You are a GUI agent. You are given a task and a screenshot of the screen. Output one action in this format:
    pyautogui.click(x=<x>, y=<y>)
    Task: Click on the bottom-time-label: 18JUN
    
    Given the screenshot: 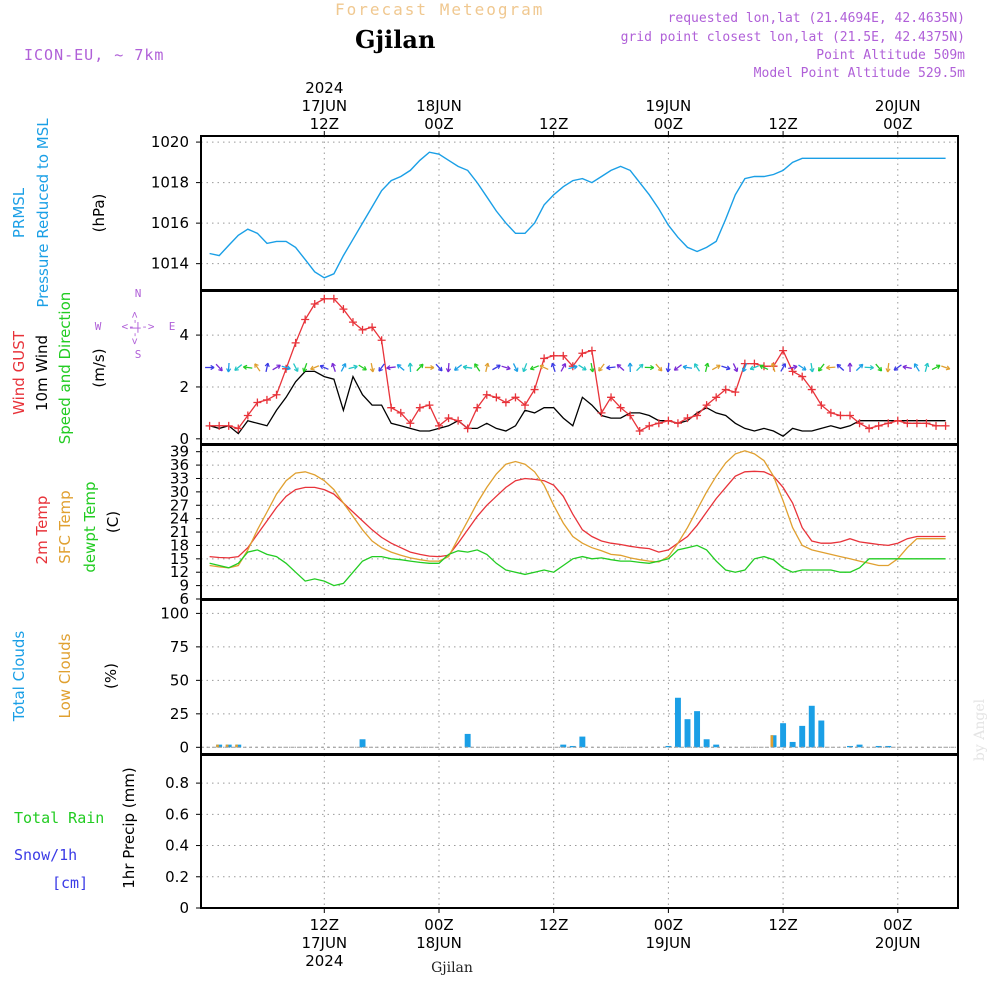 What is the action you would take?
    pyautogui.click(x=439, y=943)
    